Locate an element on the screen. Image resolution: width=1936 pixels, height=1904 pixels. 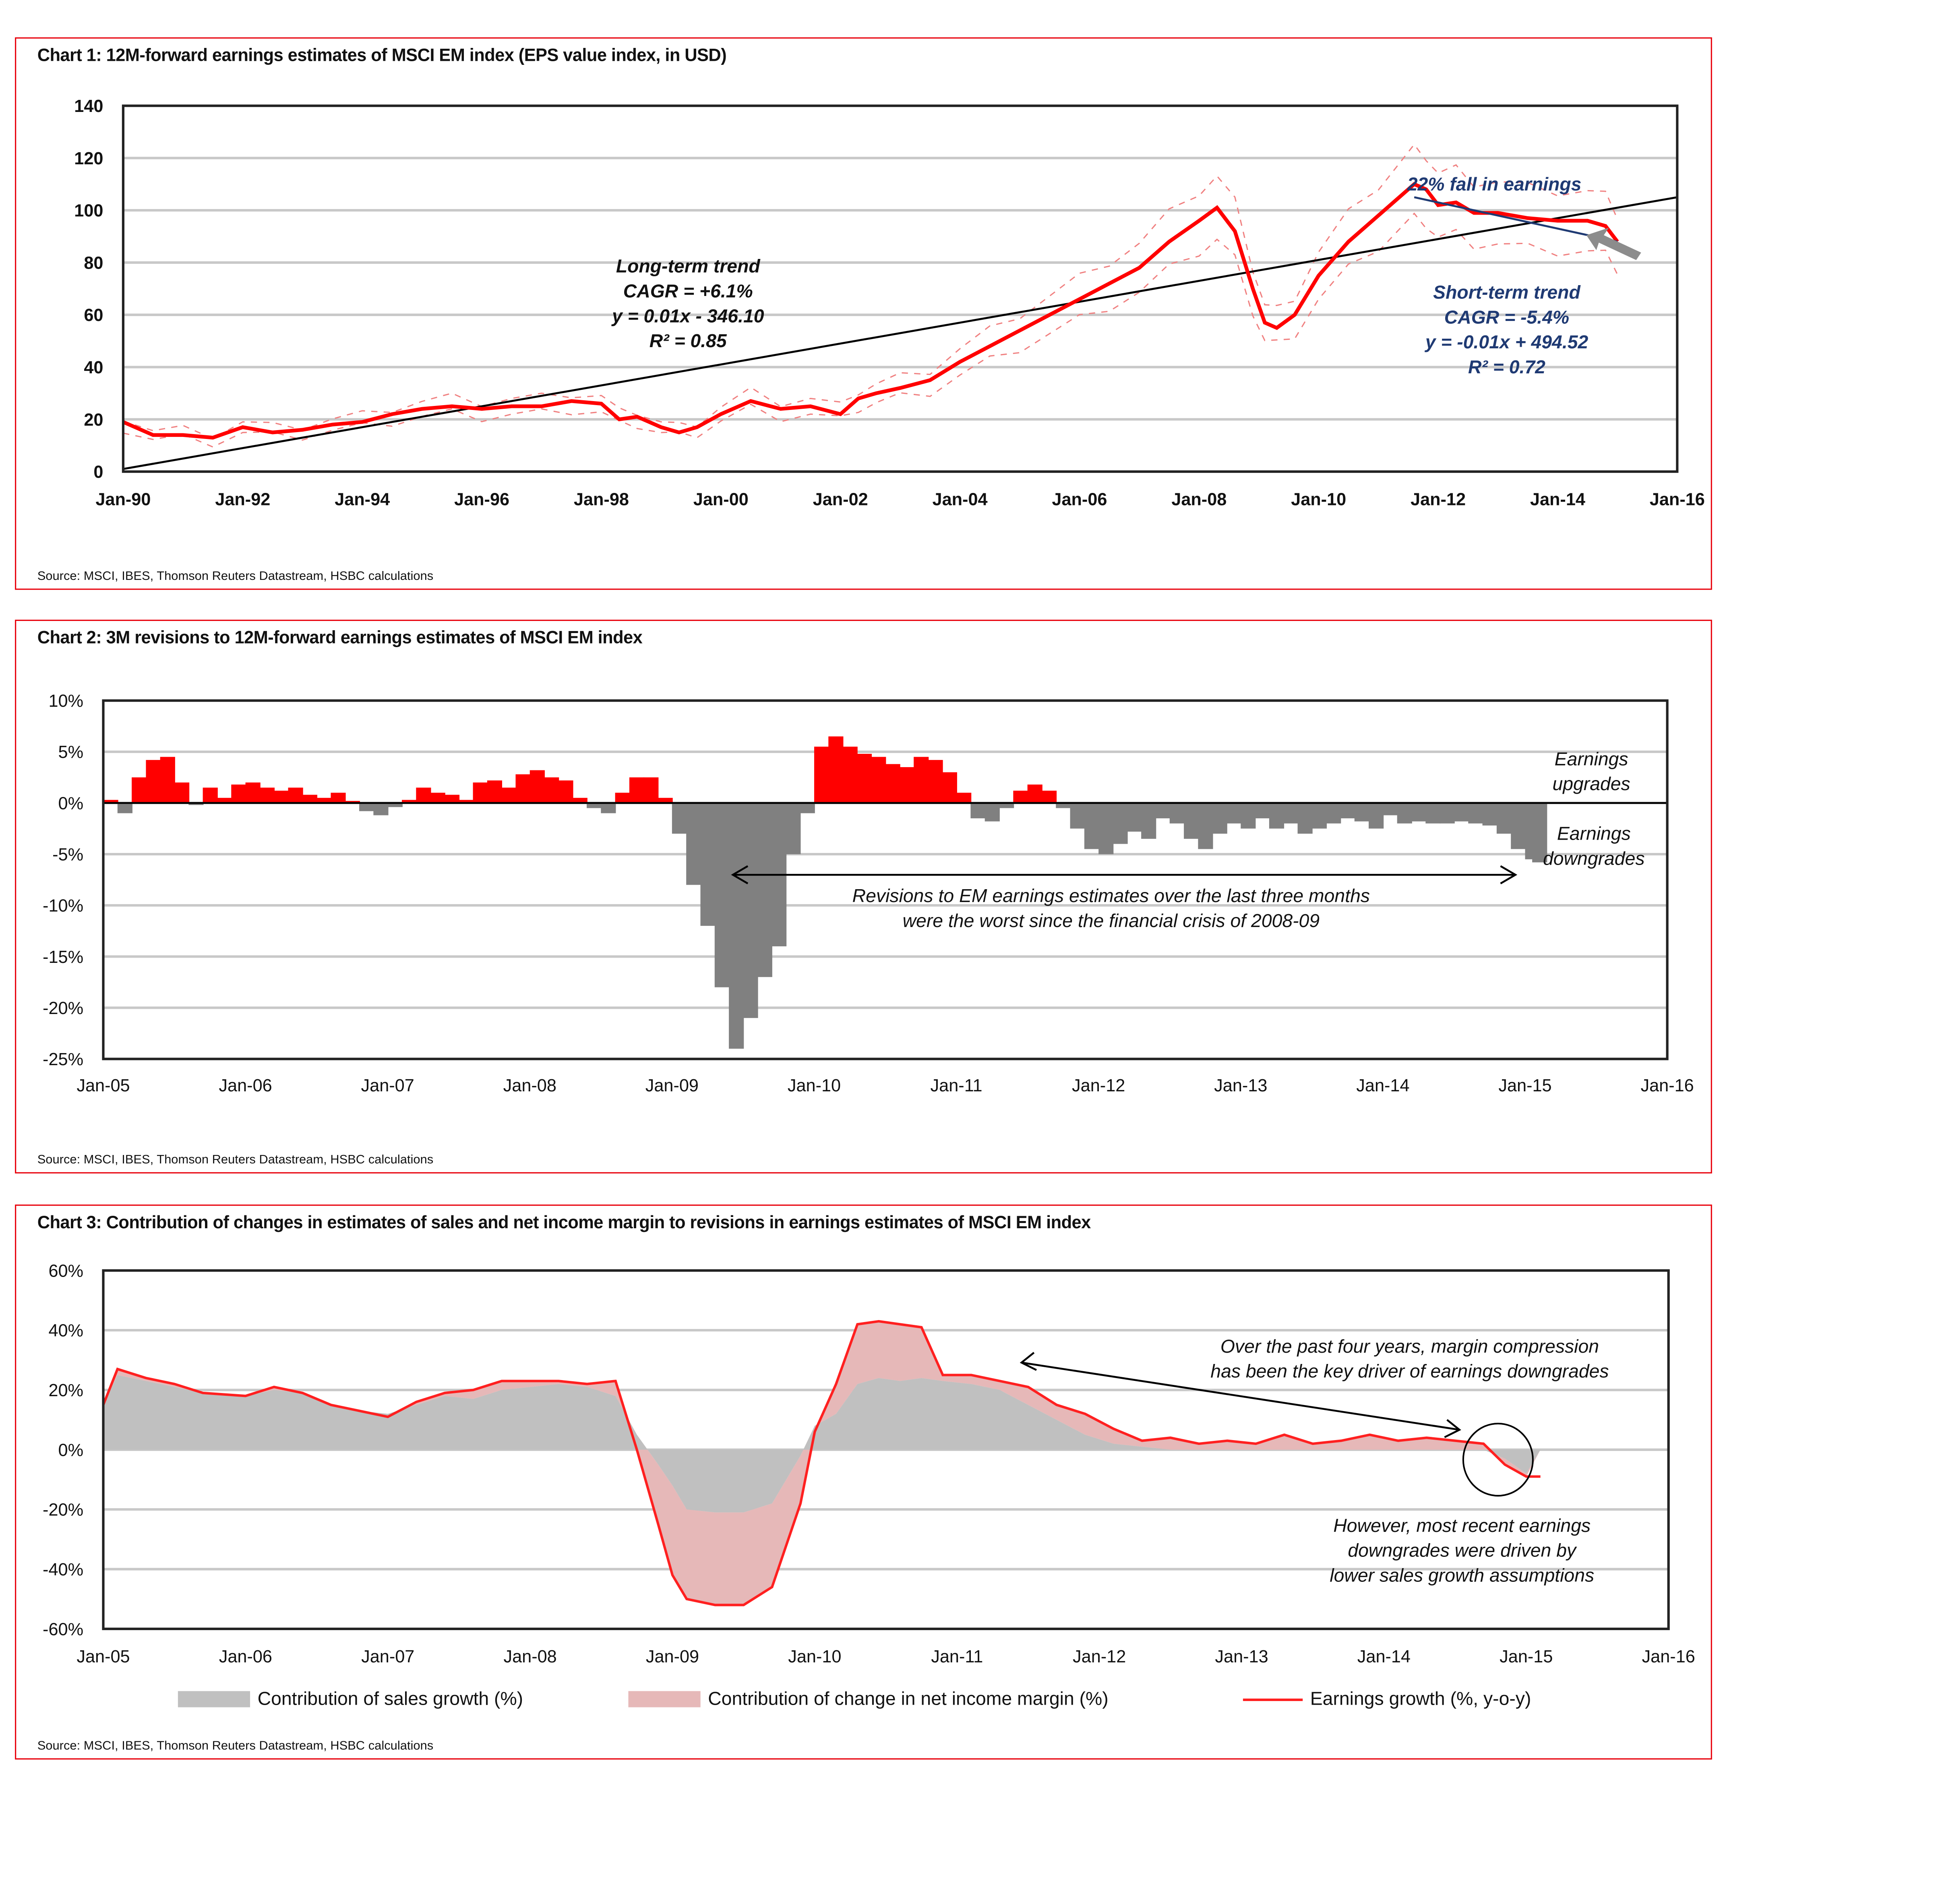
chart3-xtick-label: Jan-06 is located at coordinates (245, 1657).